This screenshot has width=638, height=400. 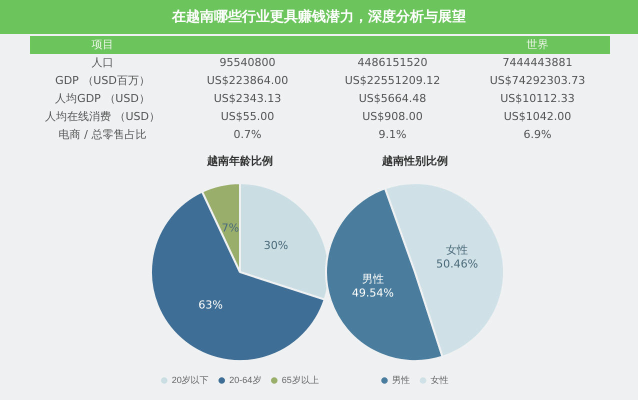 I want to click on text: 6.9%, so click(x=537, y=135).